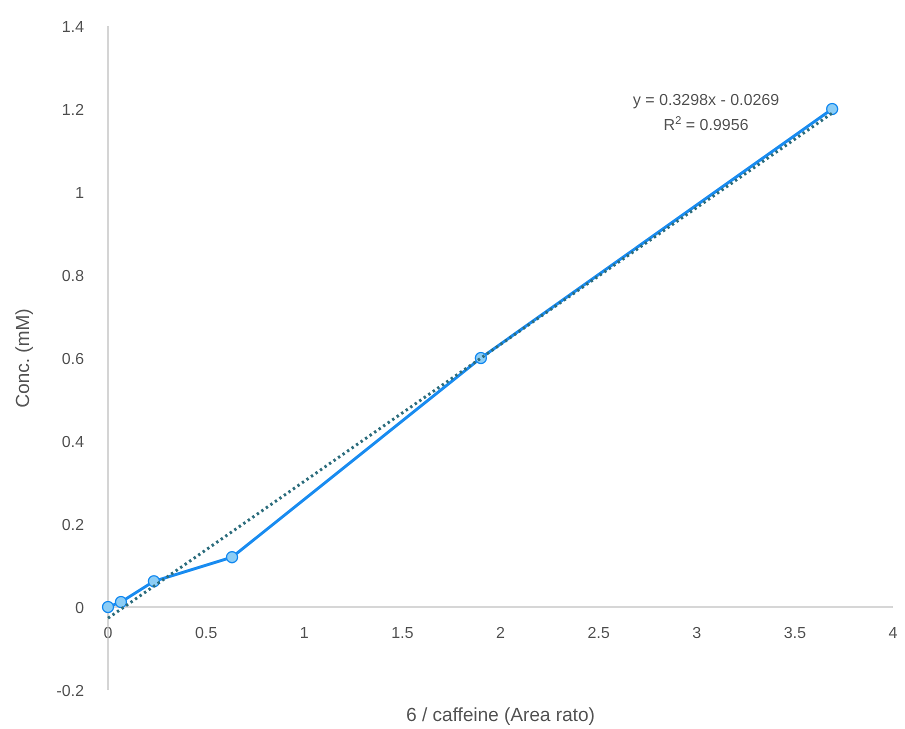 The image size is (905, 729). Describe the element at coordinates (599, 633) in the screenshot. I see `x-tick-label: 2.5` at that location.